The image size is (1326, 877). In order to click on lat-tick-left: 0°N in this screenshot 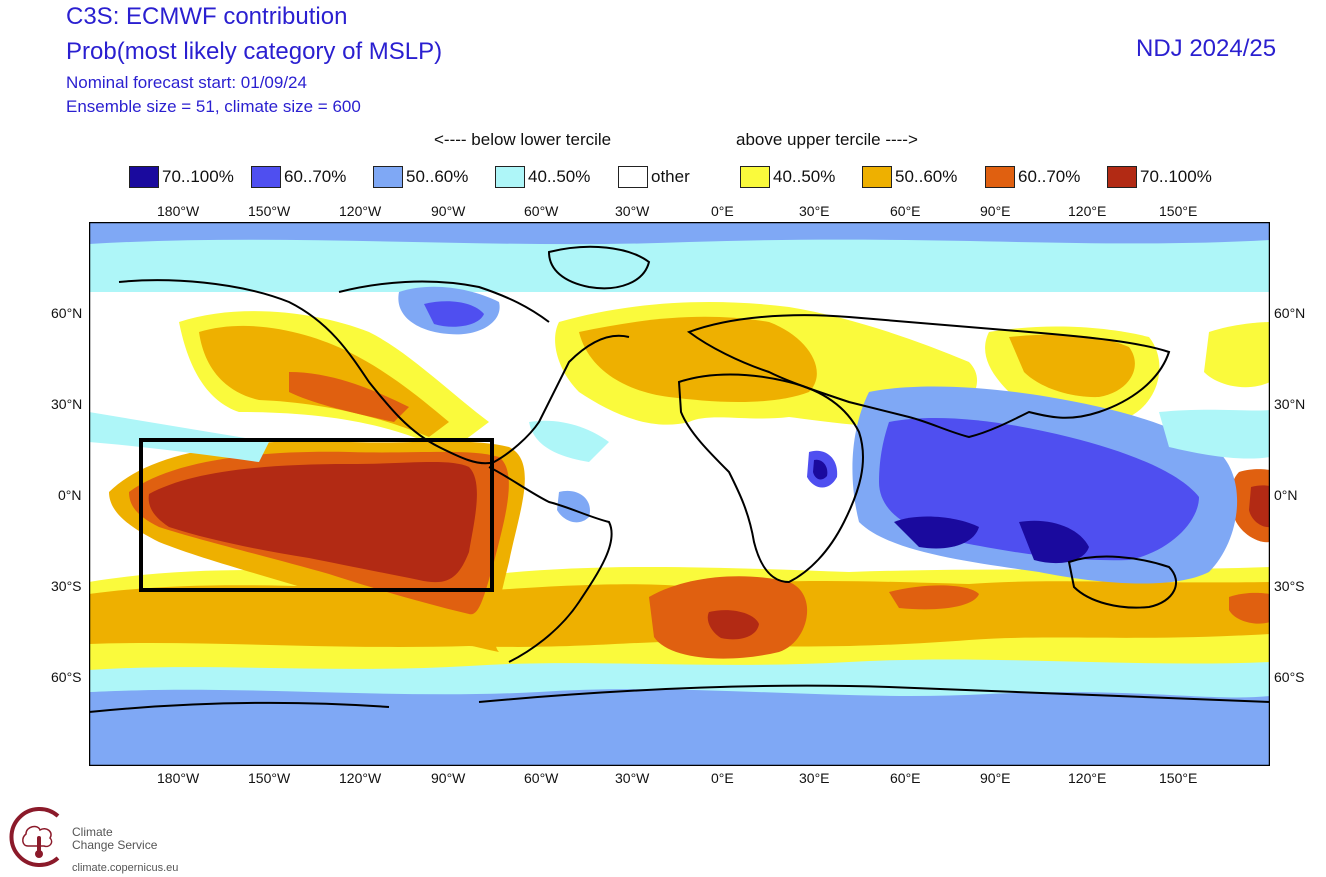, I will do `click(70, 495)`.